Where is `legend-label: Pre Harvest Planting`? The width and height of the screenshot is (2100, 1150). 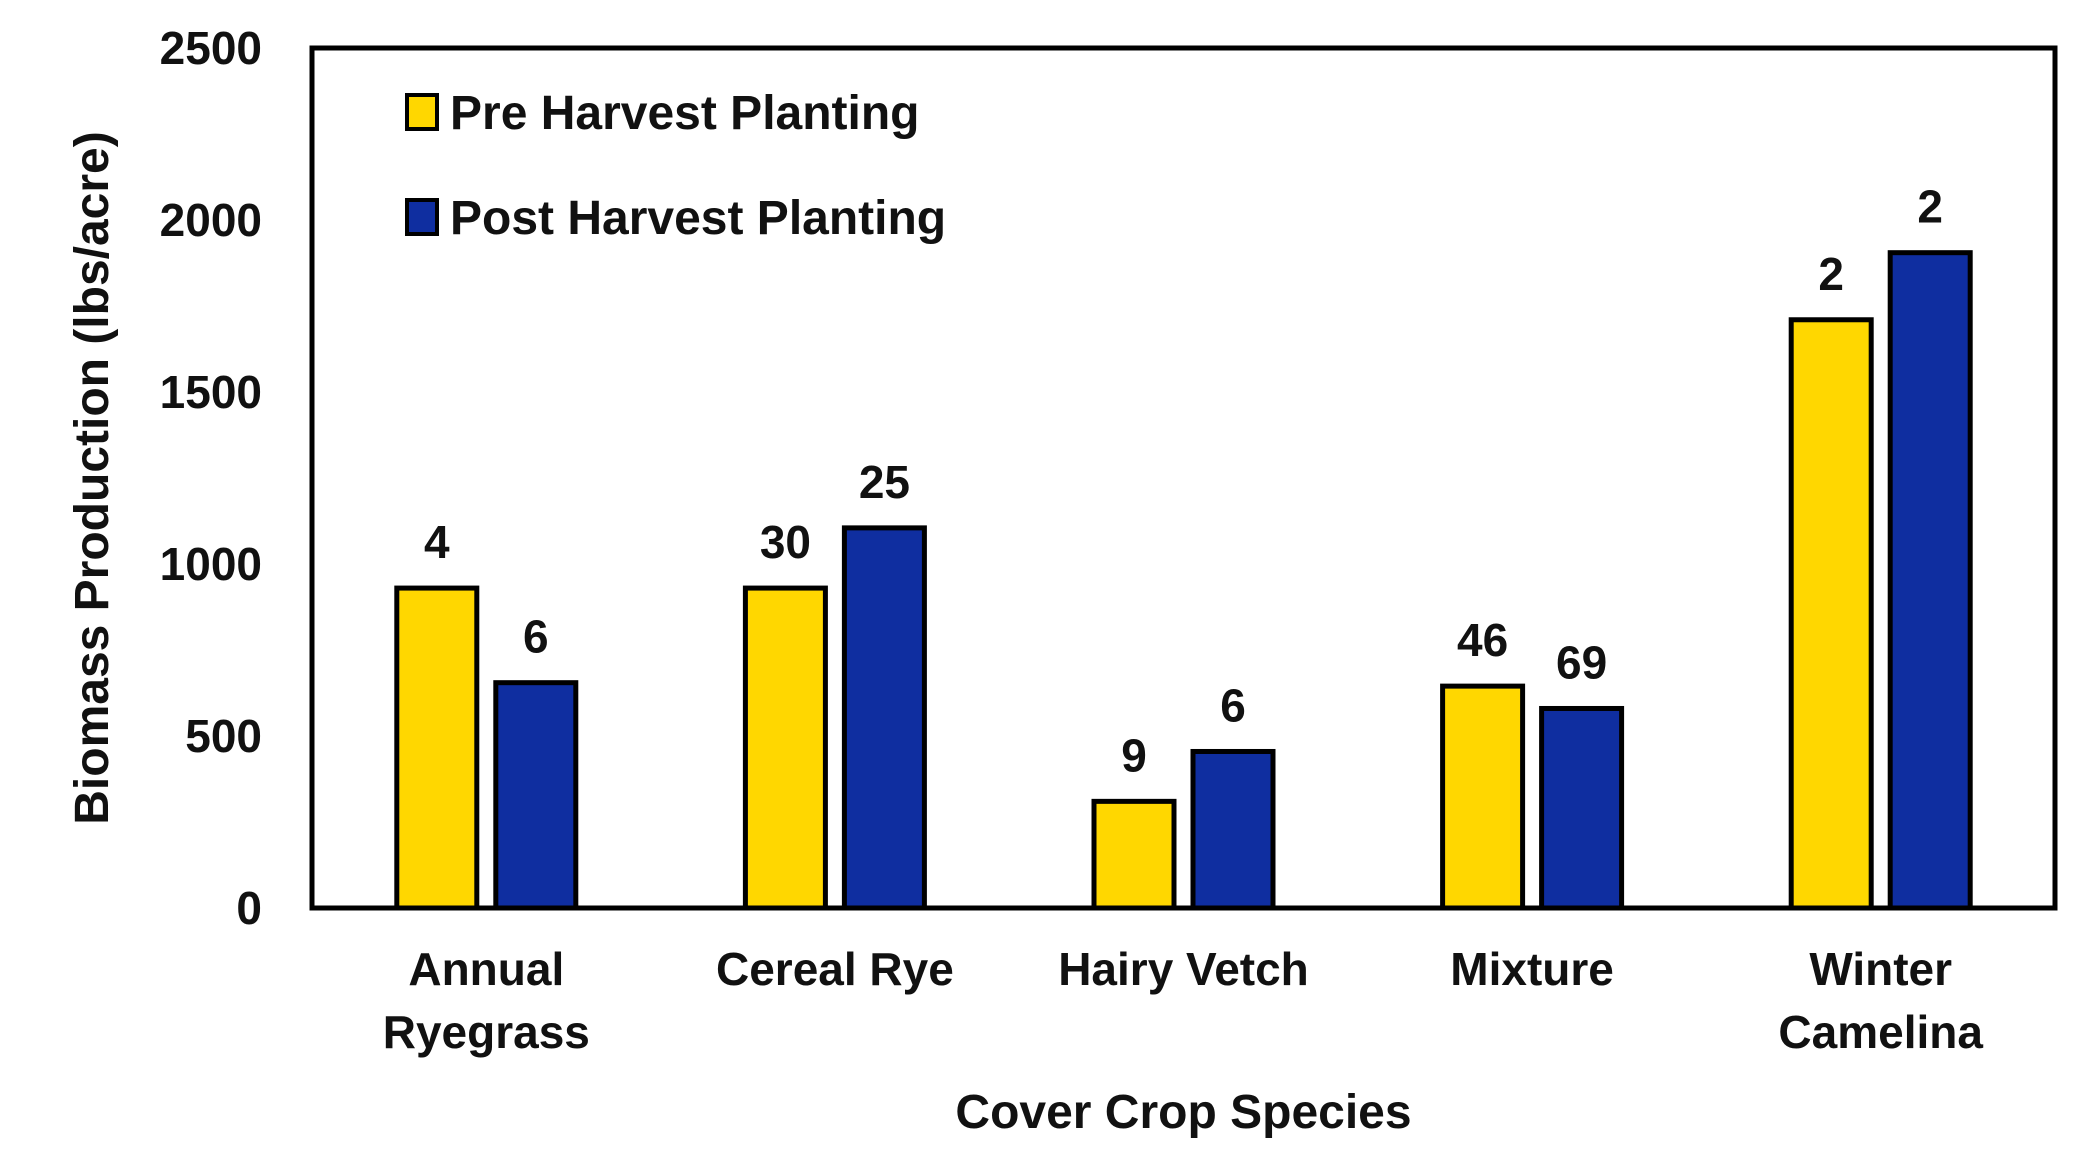 legend-label: Pre Harvest Planting is located at coordinates (685, 113).